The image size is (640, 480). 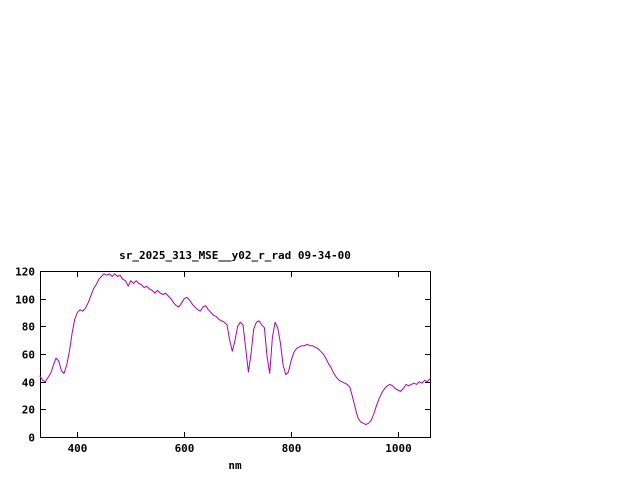 I want to click on x-tick-label: 1000, so click(x=398, y=448).